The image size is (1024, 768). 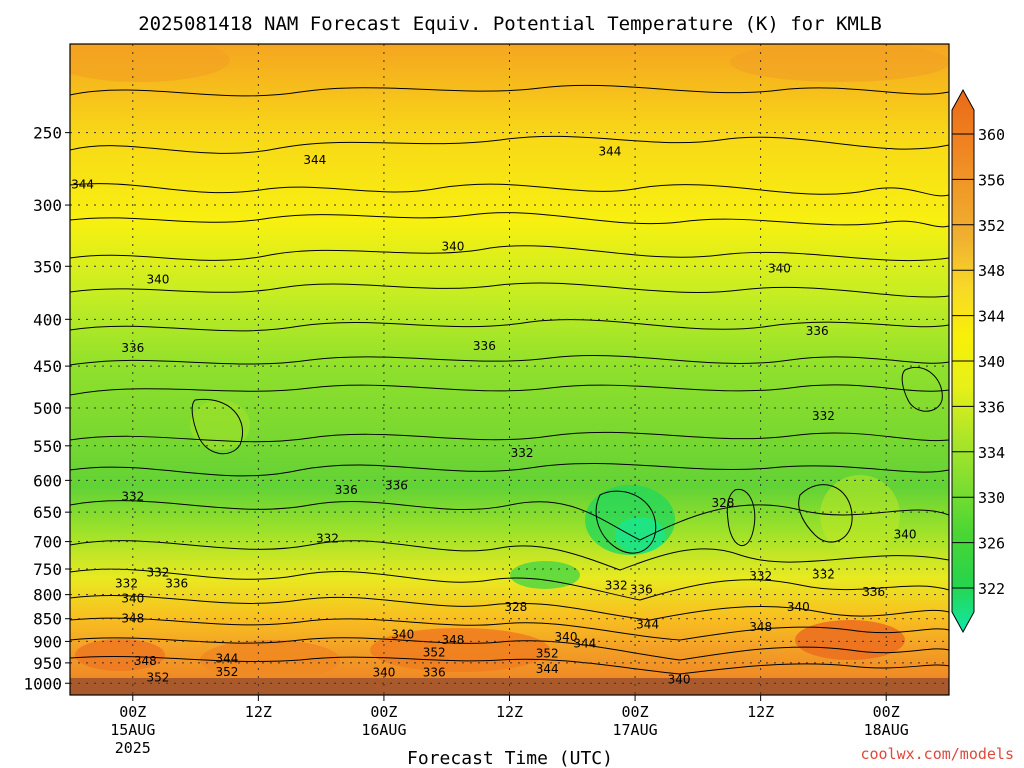 I want to click on pressure-tick-label: 750, so click(x=47, y=569).